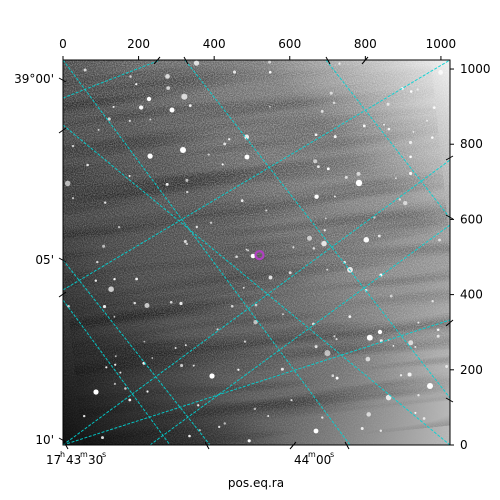 The width and height of the screenshot is (500, 500). Describe the element at coordinates (62, 454) in the screenshot. I see `ra-label-h-sup: h` at that location.